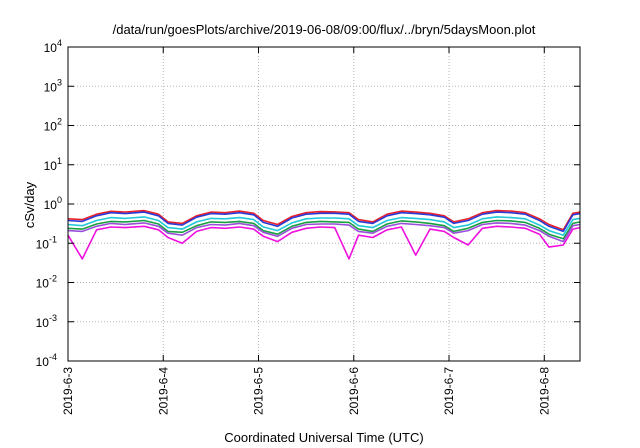 Image resolution: width=640 pixels, height=448 pixels. I want to click on y-axis-label: cSv/day, so click(29, 204).